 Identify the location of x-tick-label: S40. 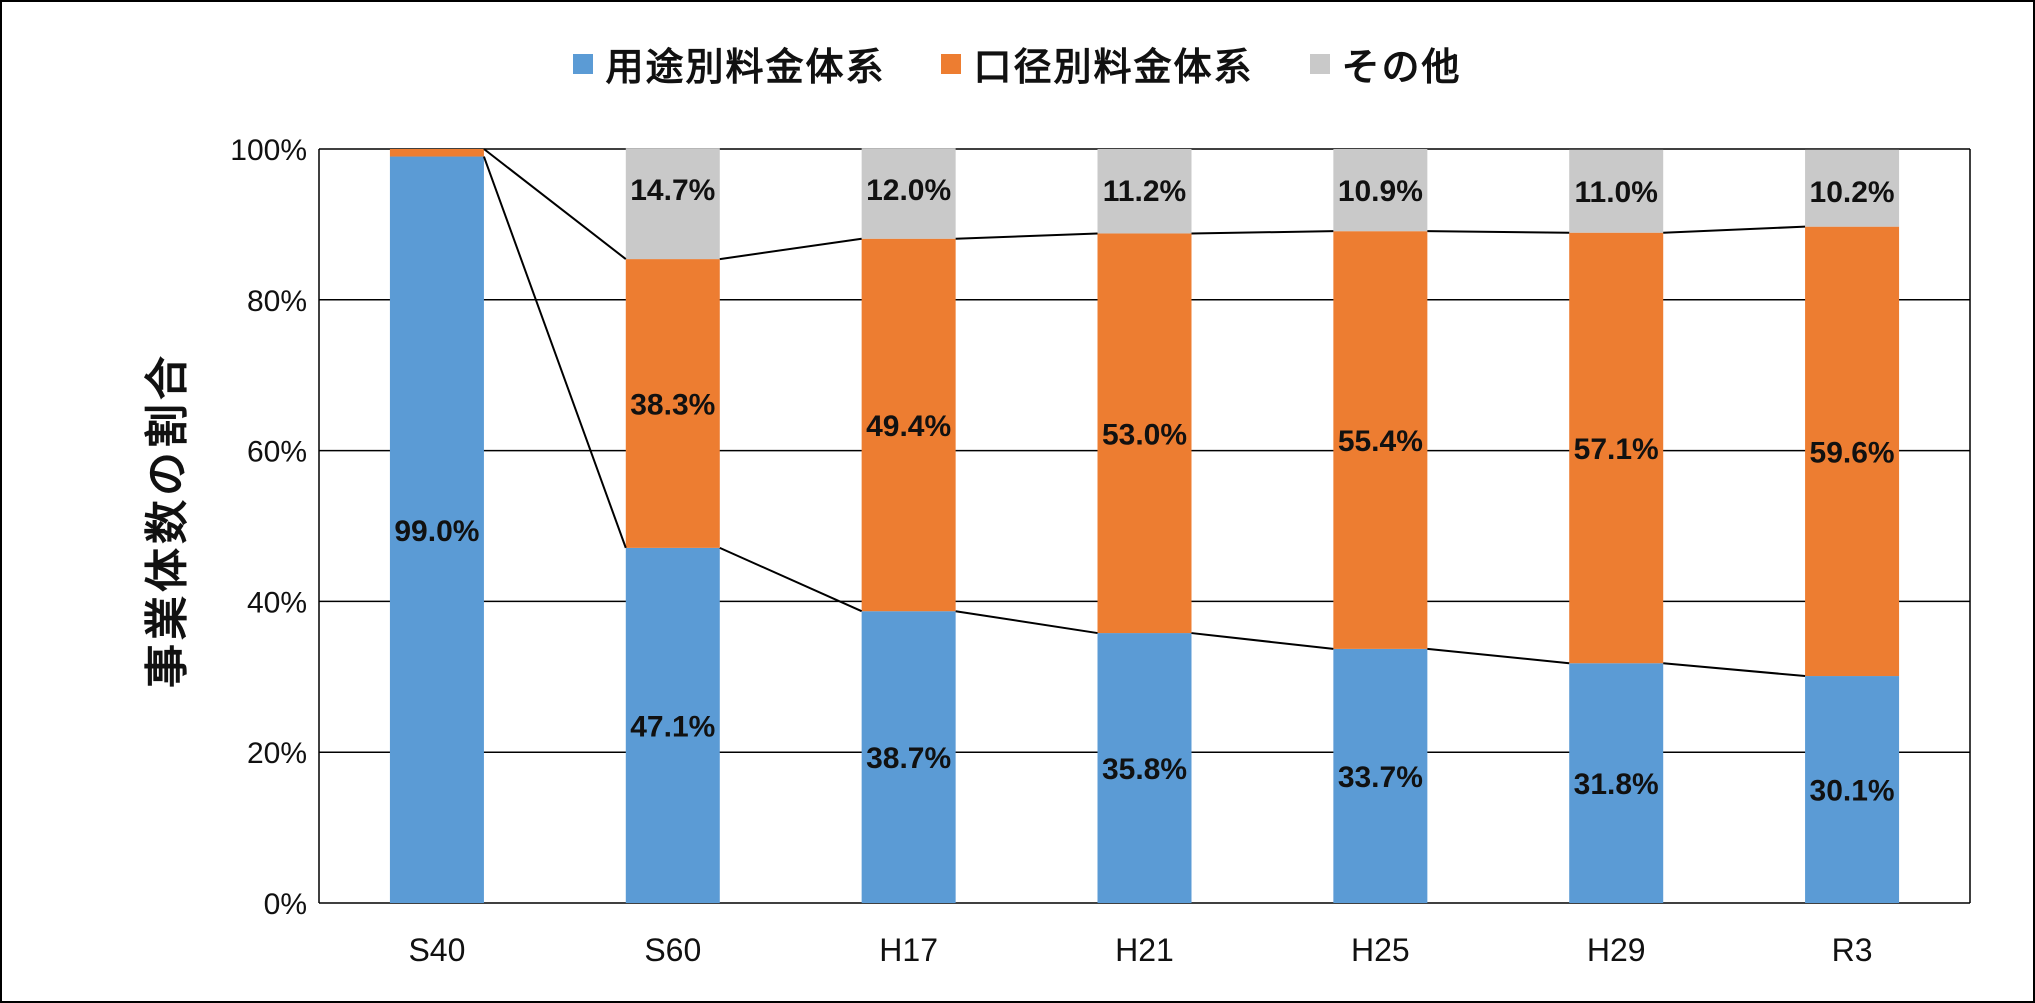
(436, 950).